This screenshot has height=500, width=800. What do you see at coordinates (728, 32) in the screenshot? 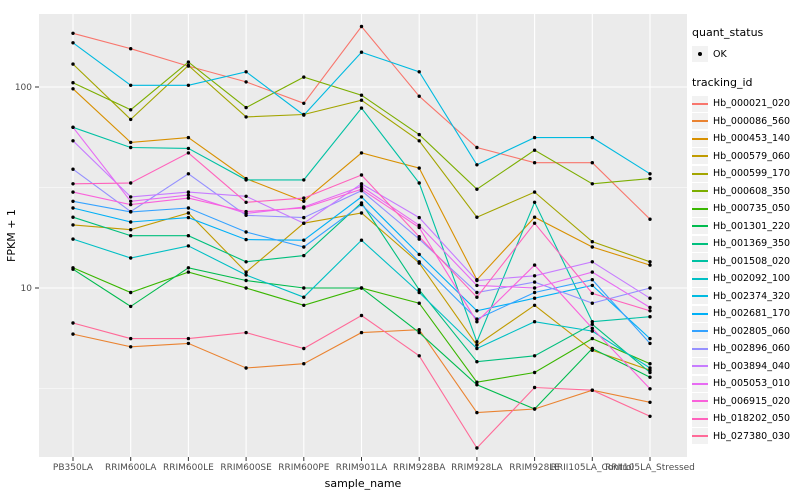
I see `legend-title-quant-status: quant_status` at bounding box center [728, 32].